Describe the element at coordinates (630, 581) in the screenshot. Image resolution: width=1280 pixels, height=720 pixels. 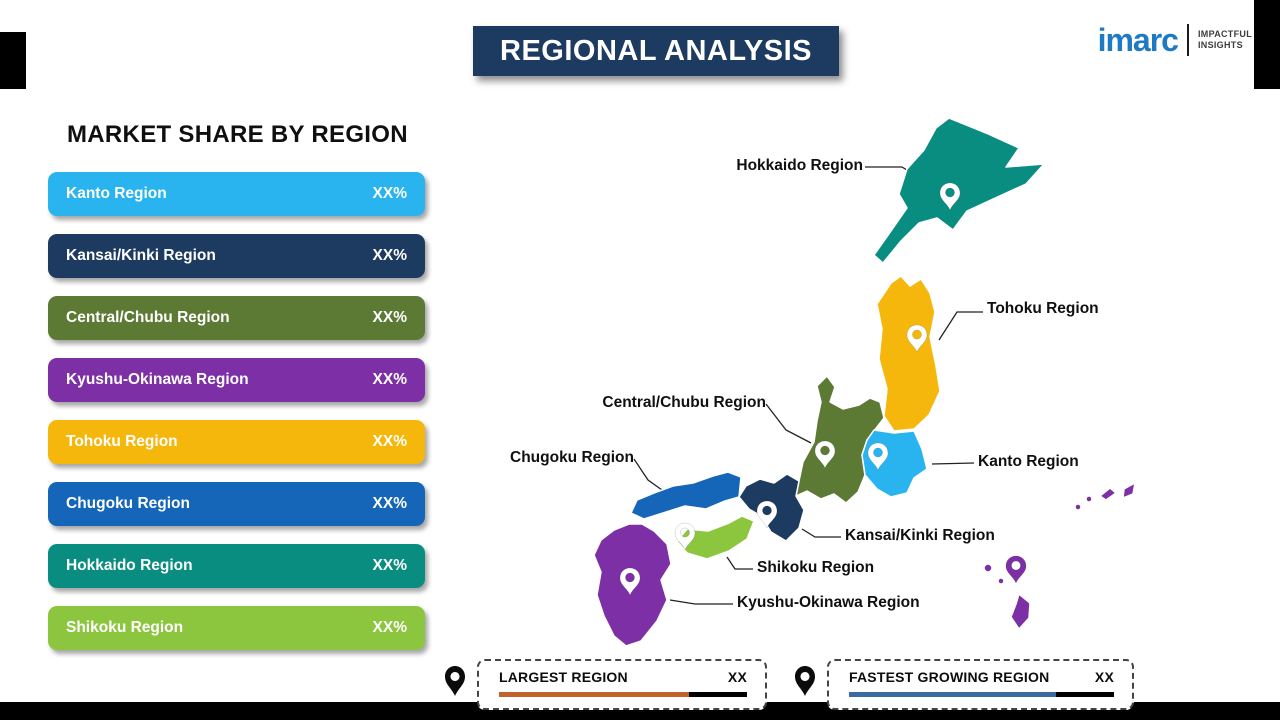
I see `map-pin-kyushu` at that location.